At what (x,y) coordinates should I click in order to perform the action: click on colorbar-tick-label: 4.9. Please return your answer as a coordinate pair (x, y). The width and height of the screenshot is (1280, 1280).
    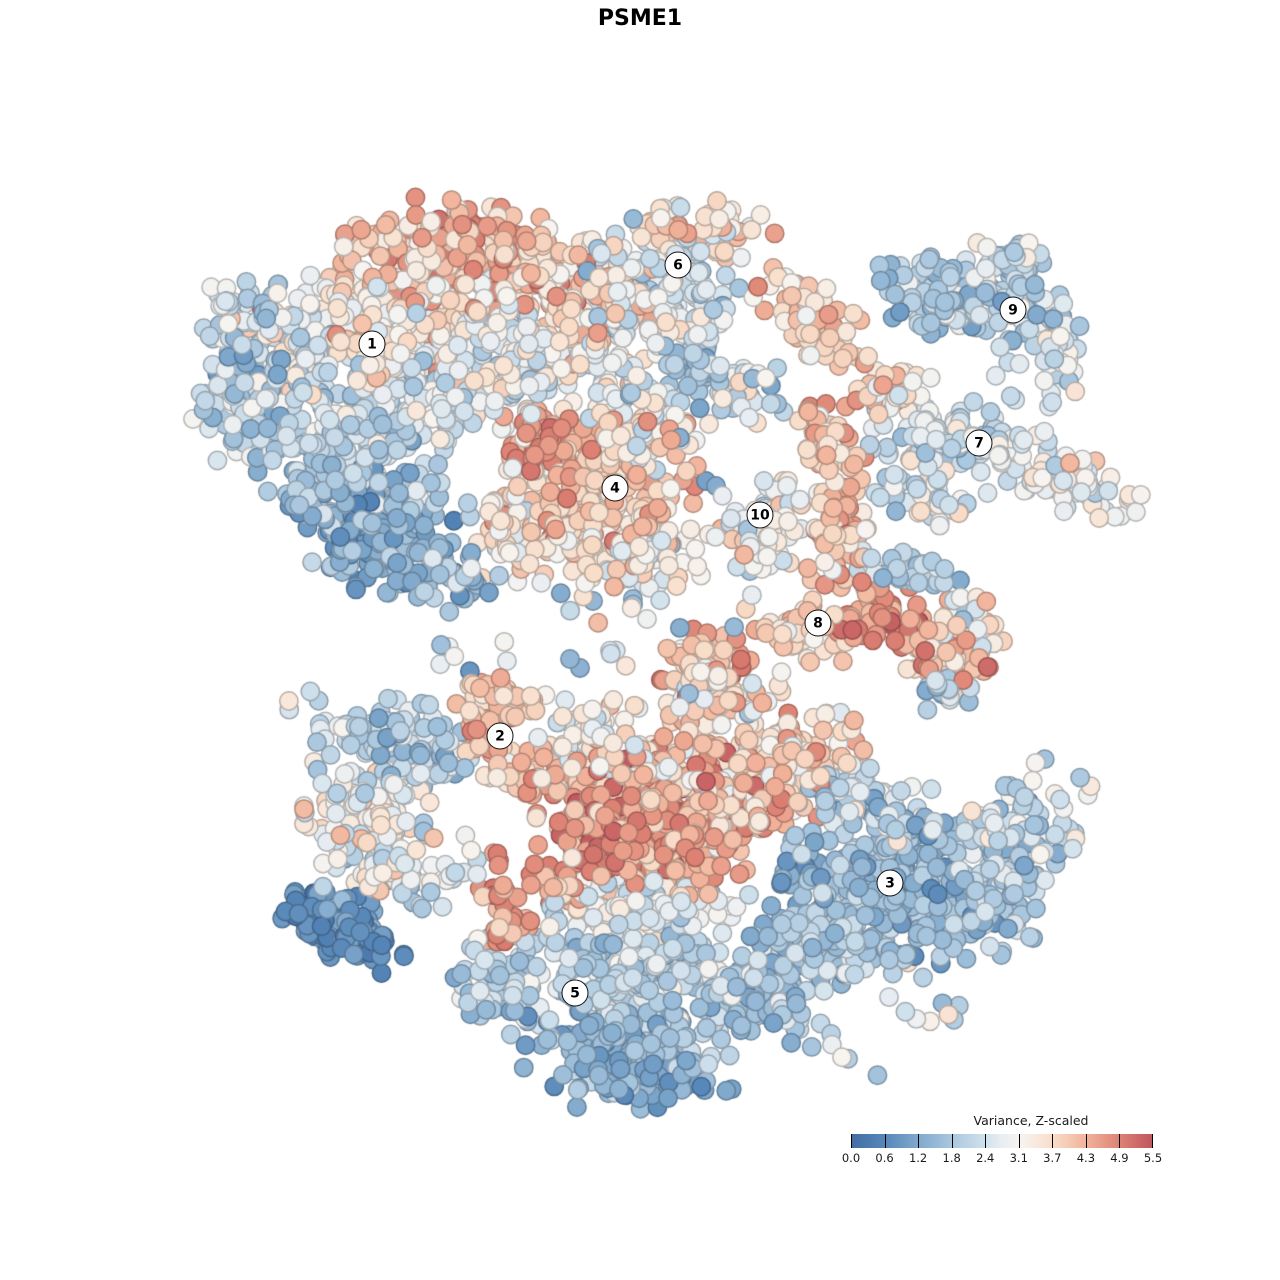
    Looking at the image, I should click on (1119, 1158).